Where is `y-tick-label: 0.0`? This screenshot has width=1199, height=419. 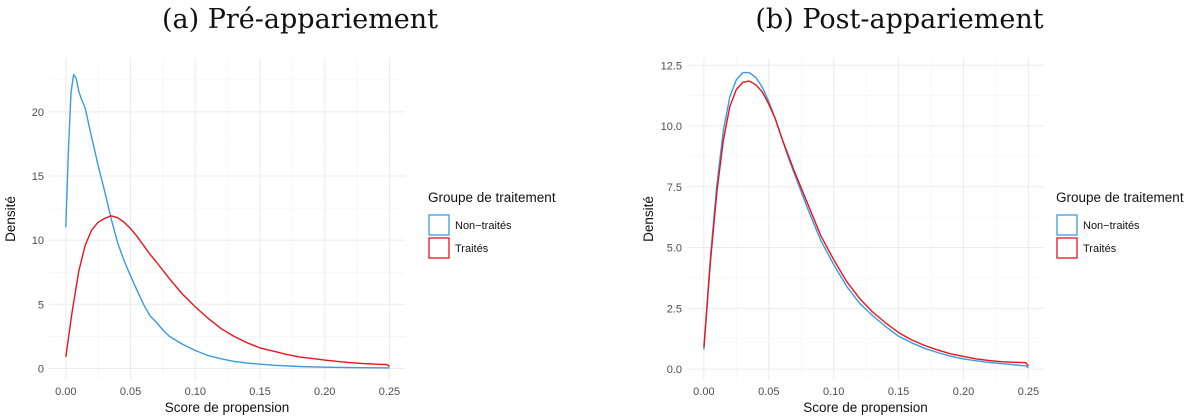 y-tick-label: 0.0 is located at coordinates (674, 370).